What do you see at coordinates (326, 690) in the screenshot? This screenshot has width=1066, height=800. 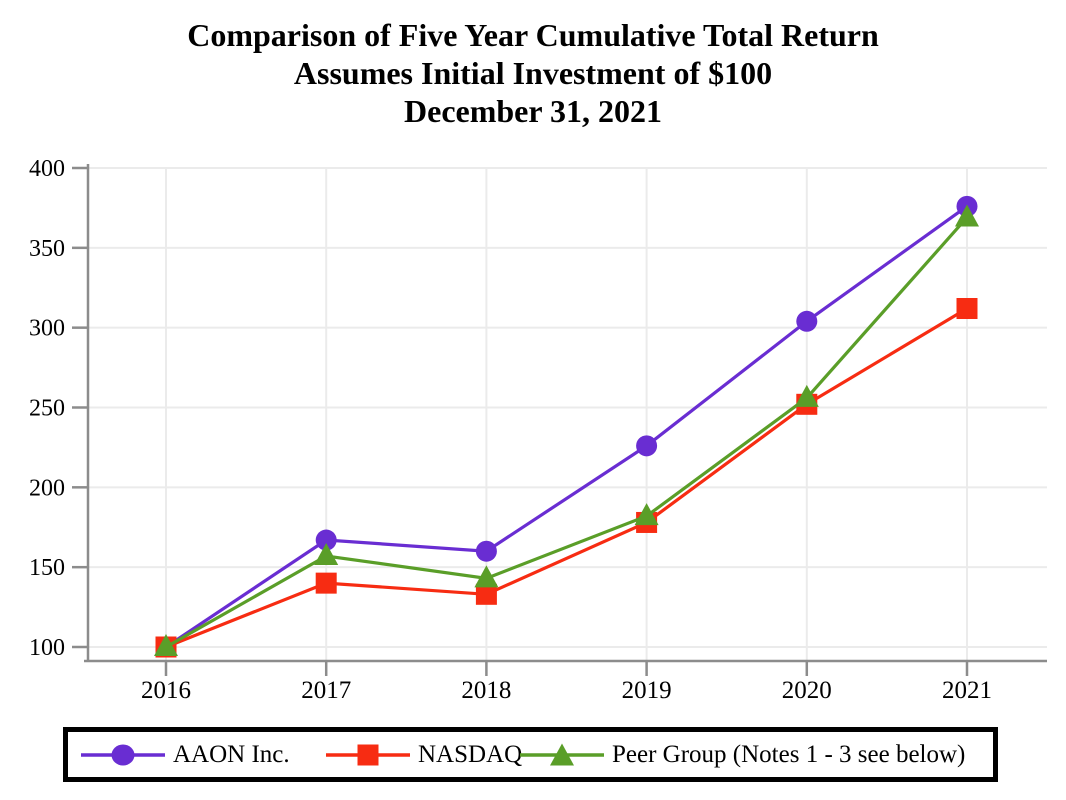 I see `x-tick-label: 2017` at bounding box center [326, 690].